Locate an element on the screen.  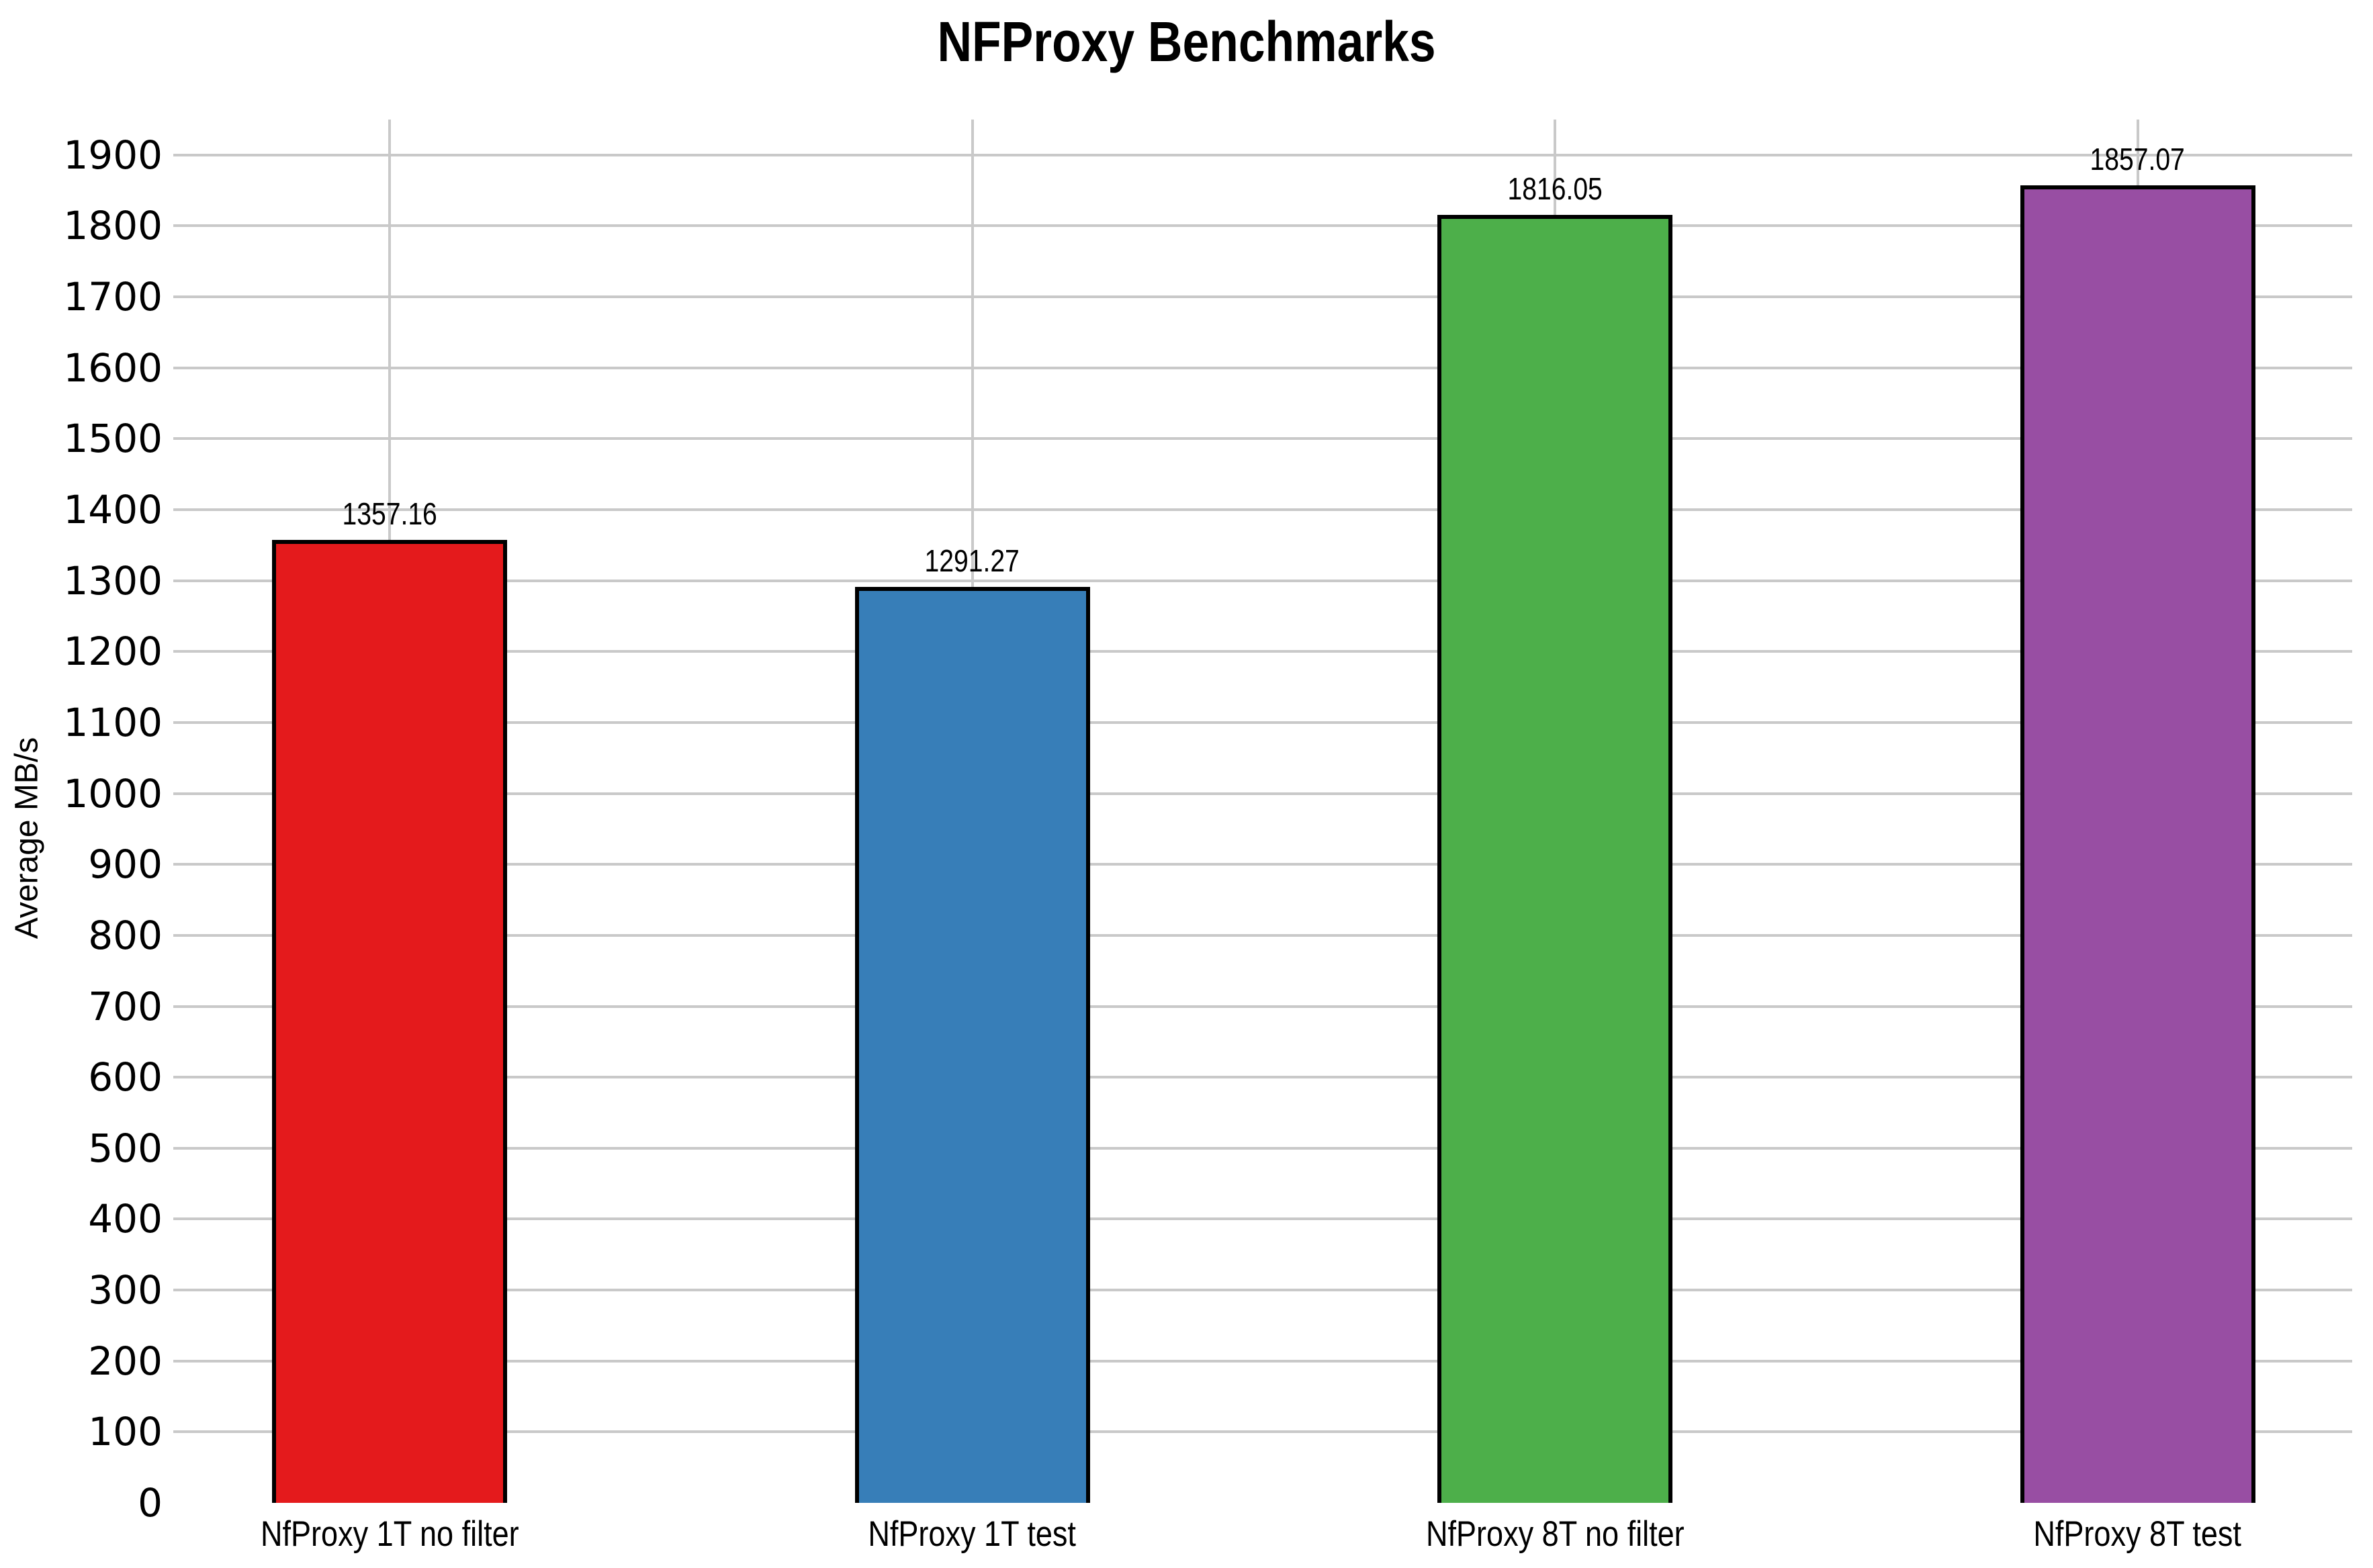
x-tick-text: NfProxy 1T no filter is located at coordinates (390, 1534).